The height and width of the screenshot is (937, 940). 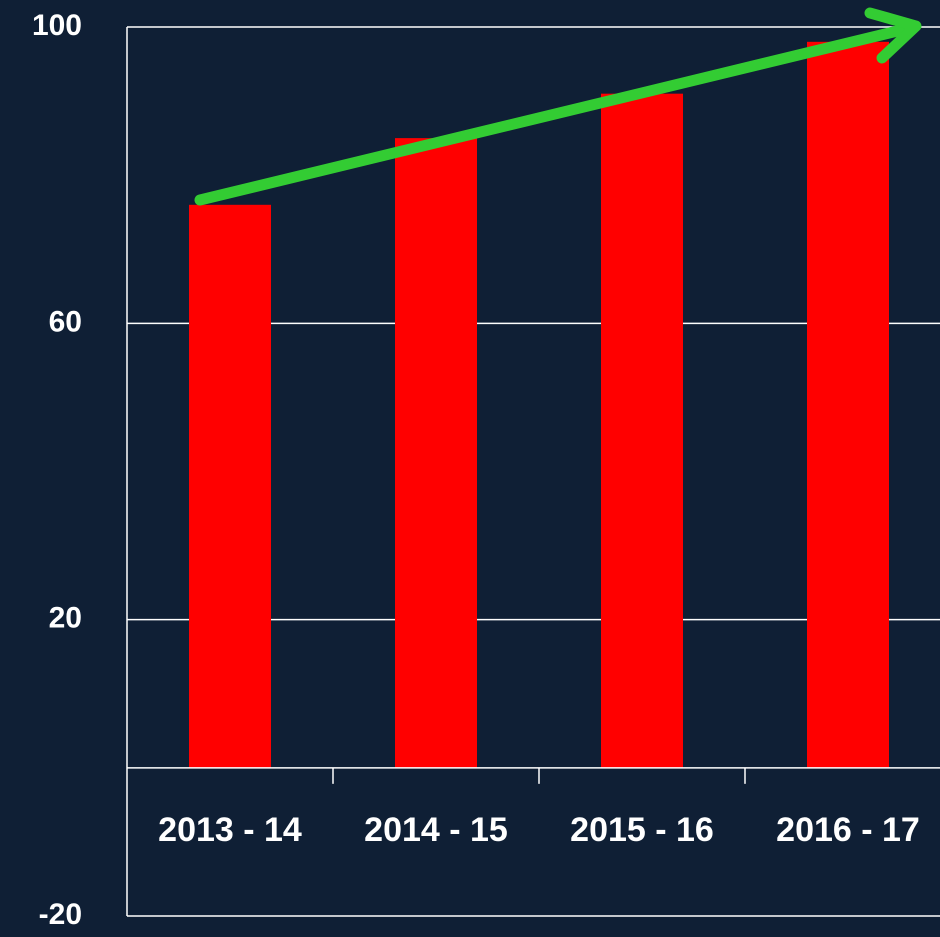 What do you see at coordinates (65, 321) in the screenshot?
I see `y-tick-label: 60` at bounding box center [65, 321].